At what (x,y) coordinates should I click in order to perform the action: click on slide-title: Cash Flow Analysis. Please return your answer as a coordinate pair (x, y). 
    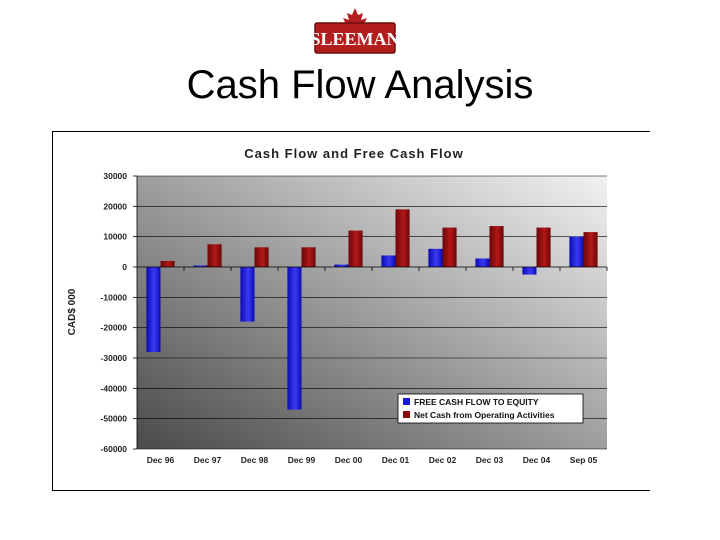
    Looking at the image, I should click on (360, 85).